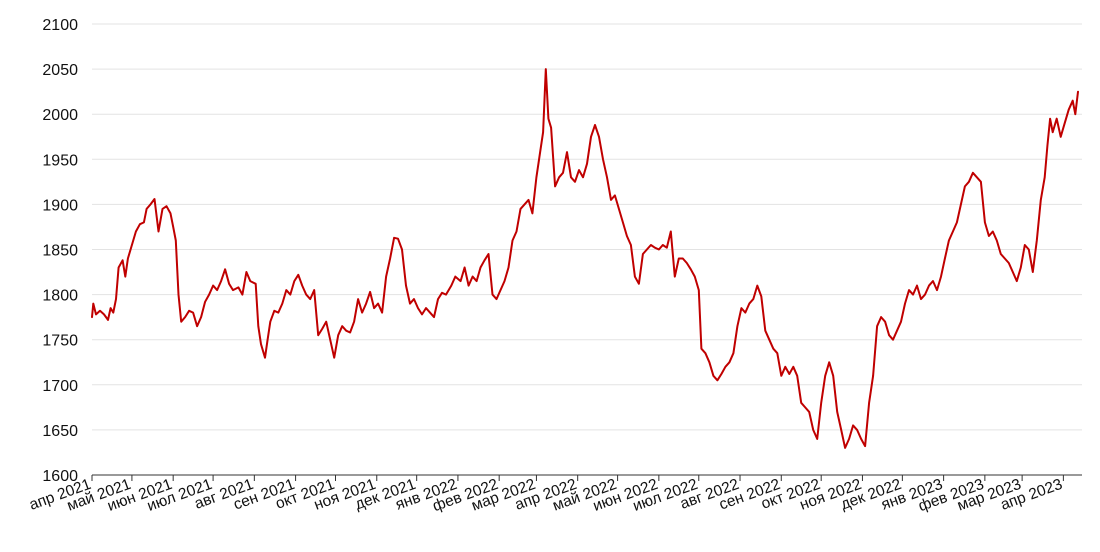 This screenshot has width=1100, height=552. What do you see at coordinates (60, 386) in the screenshot?
I see `y-tick-label: 1700` at bounding box center [60, 386].